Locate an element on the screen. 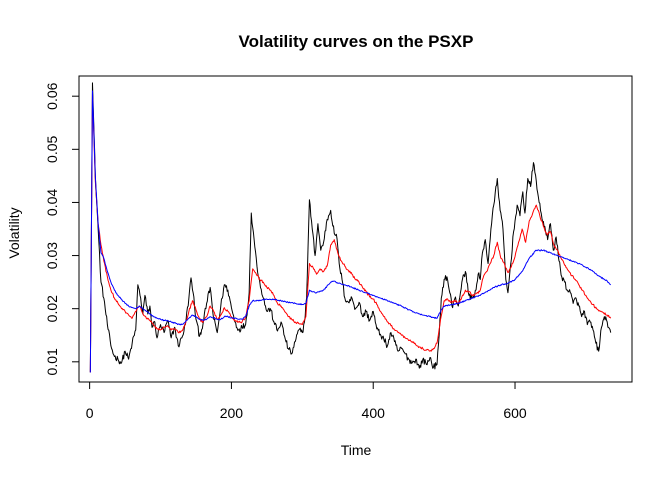 The height and width of the screenshot is (480, 672). x-tick-label: 600 is located at coordinates (515, 413).